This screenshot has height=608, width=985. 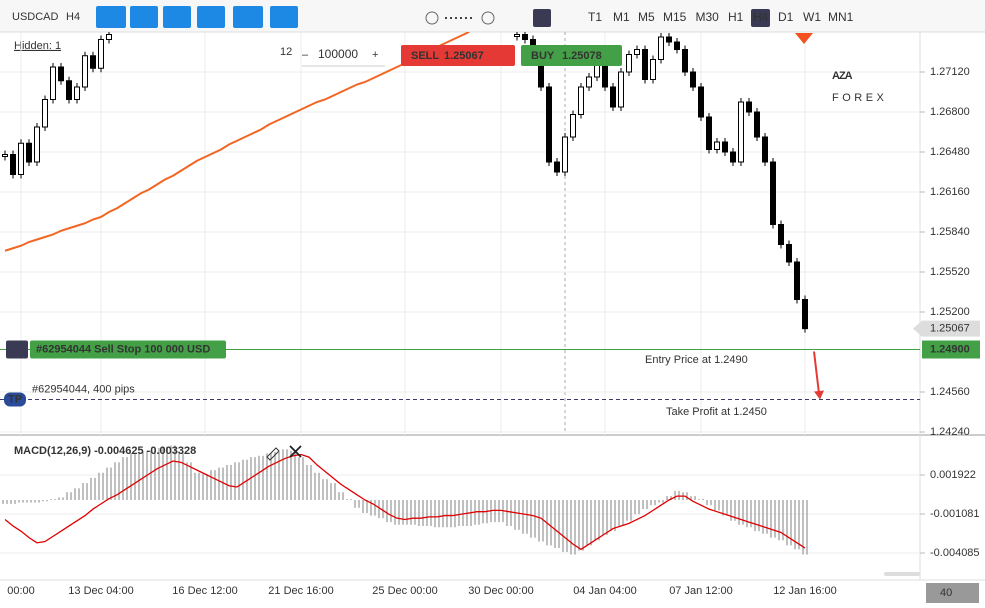 What do you see at coordinates (736, 17) in the screenshot?
I see `timeframe-option: H1` at bounding box center [736, 17].